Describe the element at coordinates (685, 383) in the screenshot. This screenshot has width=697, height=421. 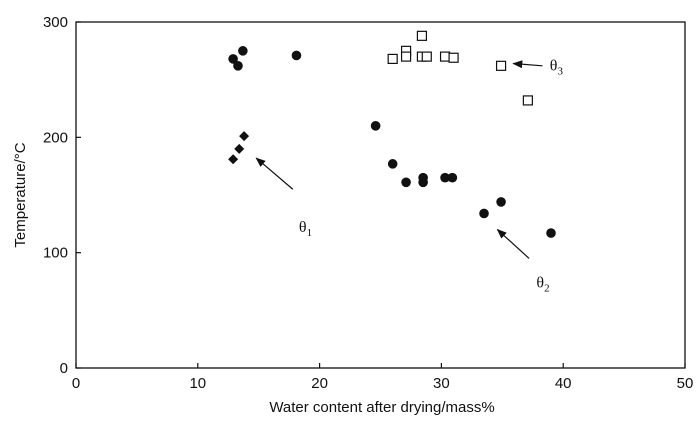
I see `x-tick-label-50: 50` at that location.